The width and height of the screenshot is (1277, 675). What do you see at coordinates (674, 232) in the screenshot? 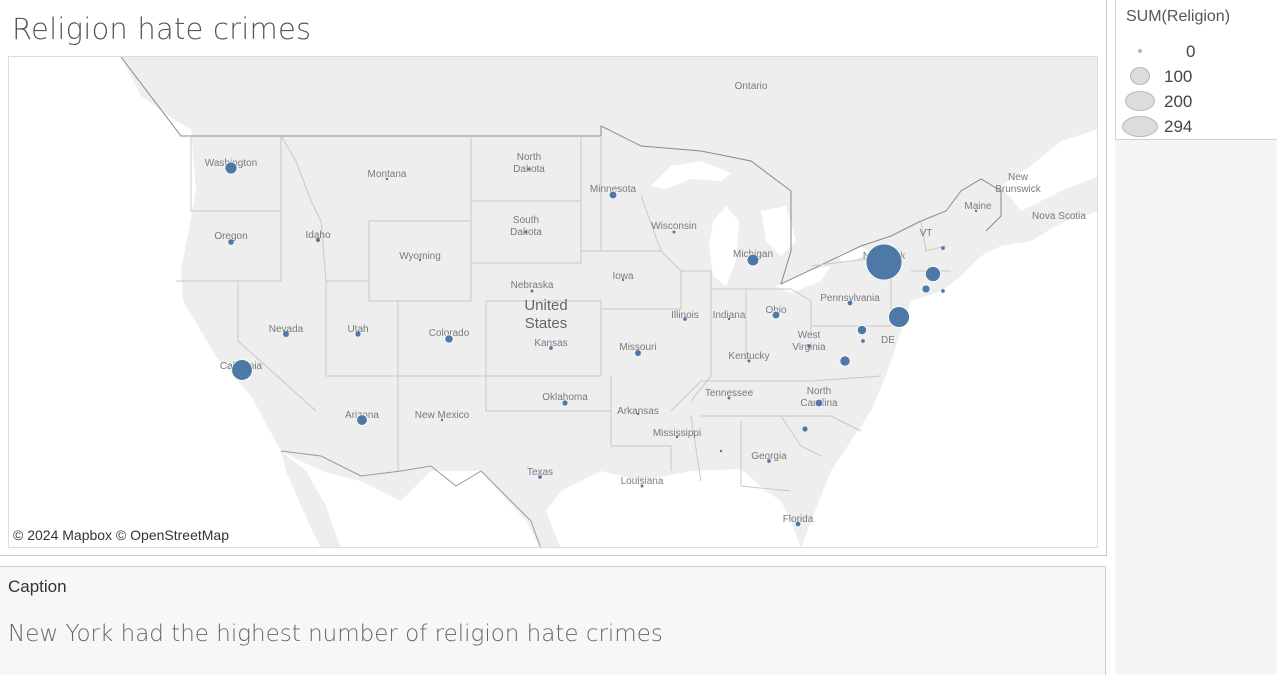
I see `state-point-wisconsin` at bounding box center [674, 232].